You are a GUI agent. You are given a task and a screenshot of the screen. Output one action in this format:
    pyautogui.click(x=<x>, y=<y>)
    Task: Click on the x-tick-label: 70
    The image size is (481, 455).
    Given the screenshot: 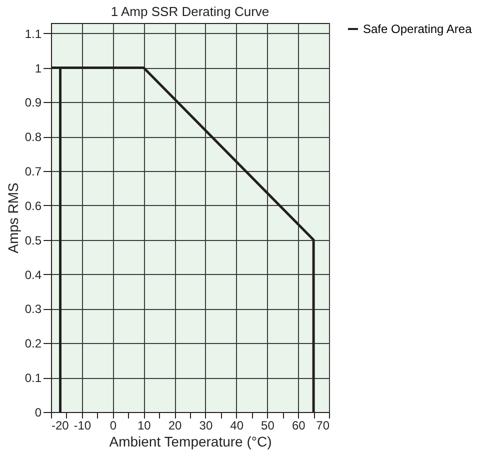 What is the action you would take?
    pyautogui.click(x=323, y=425)
    